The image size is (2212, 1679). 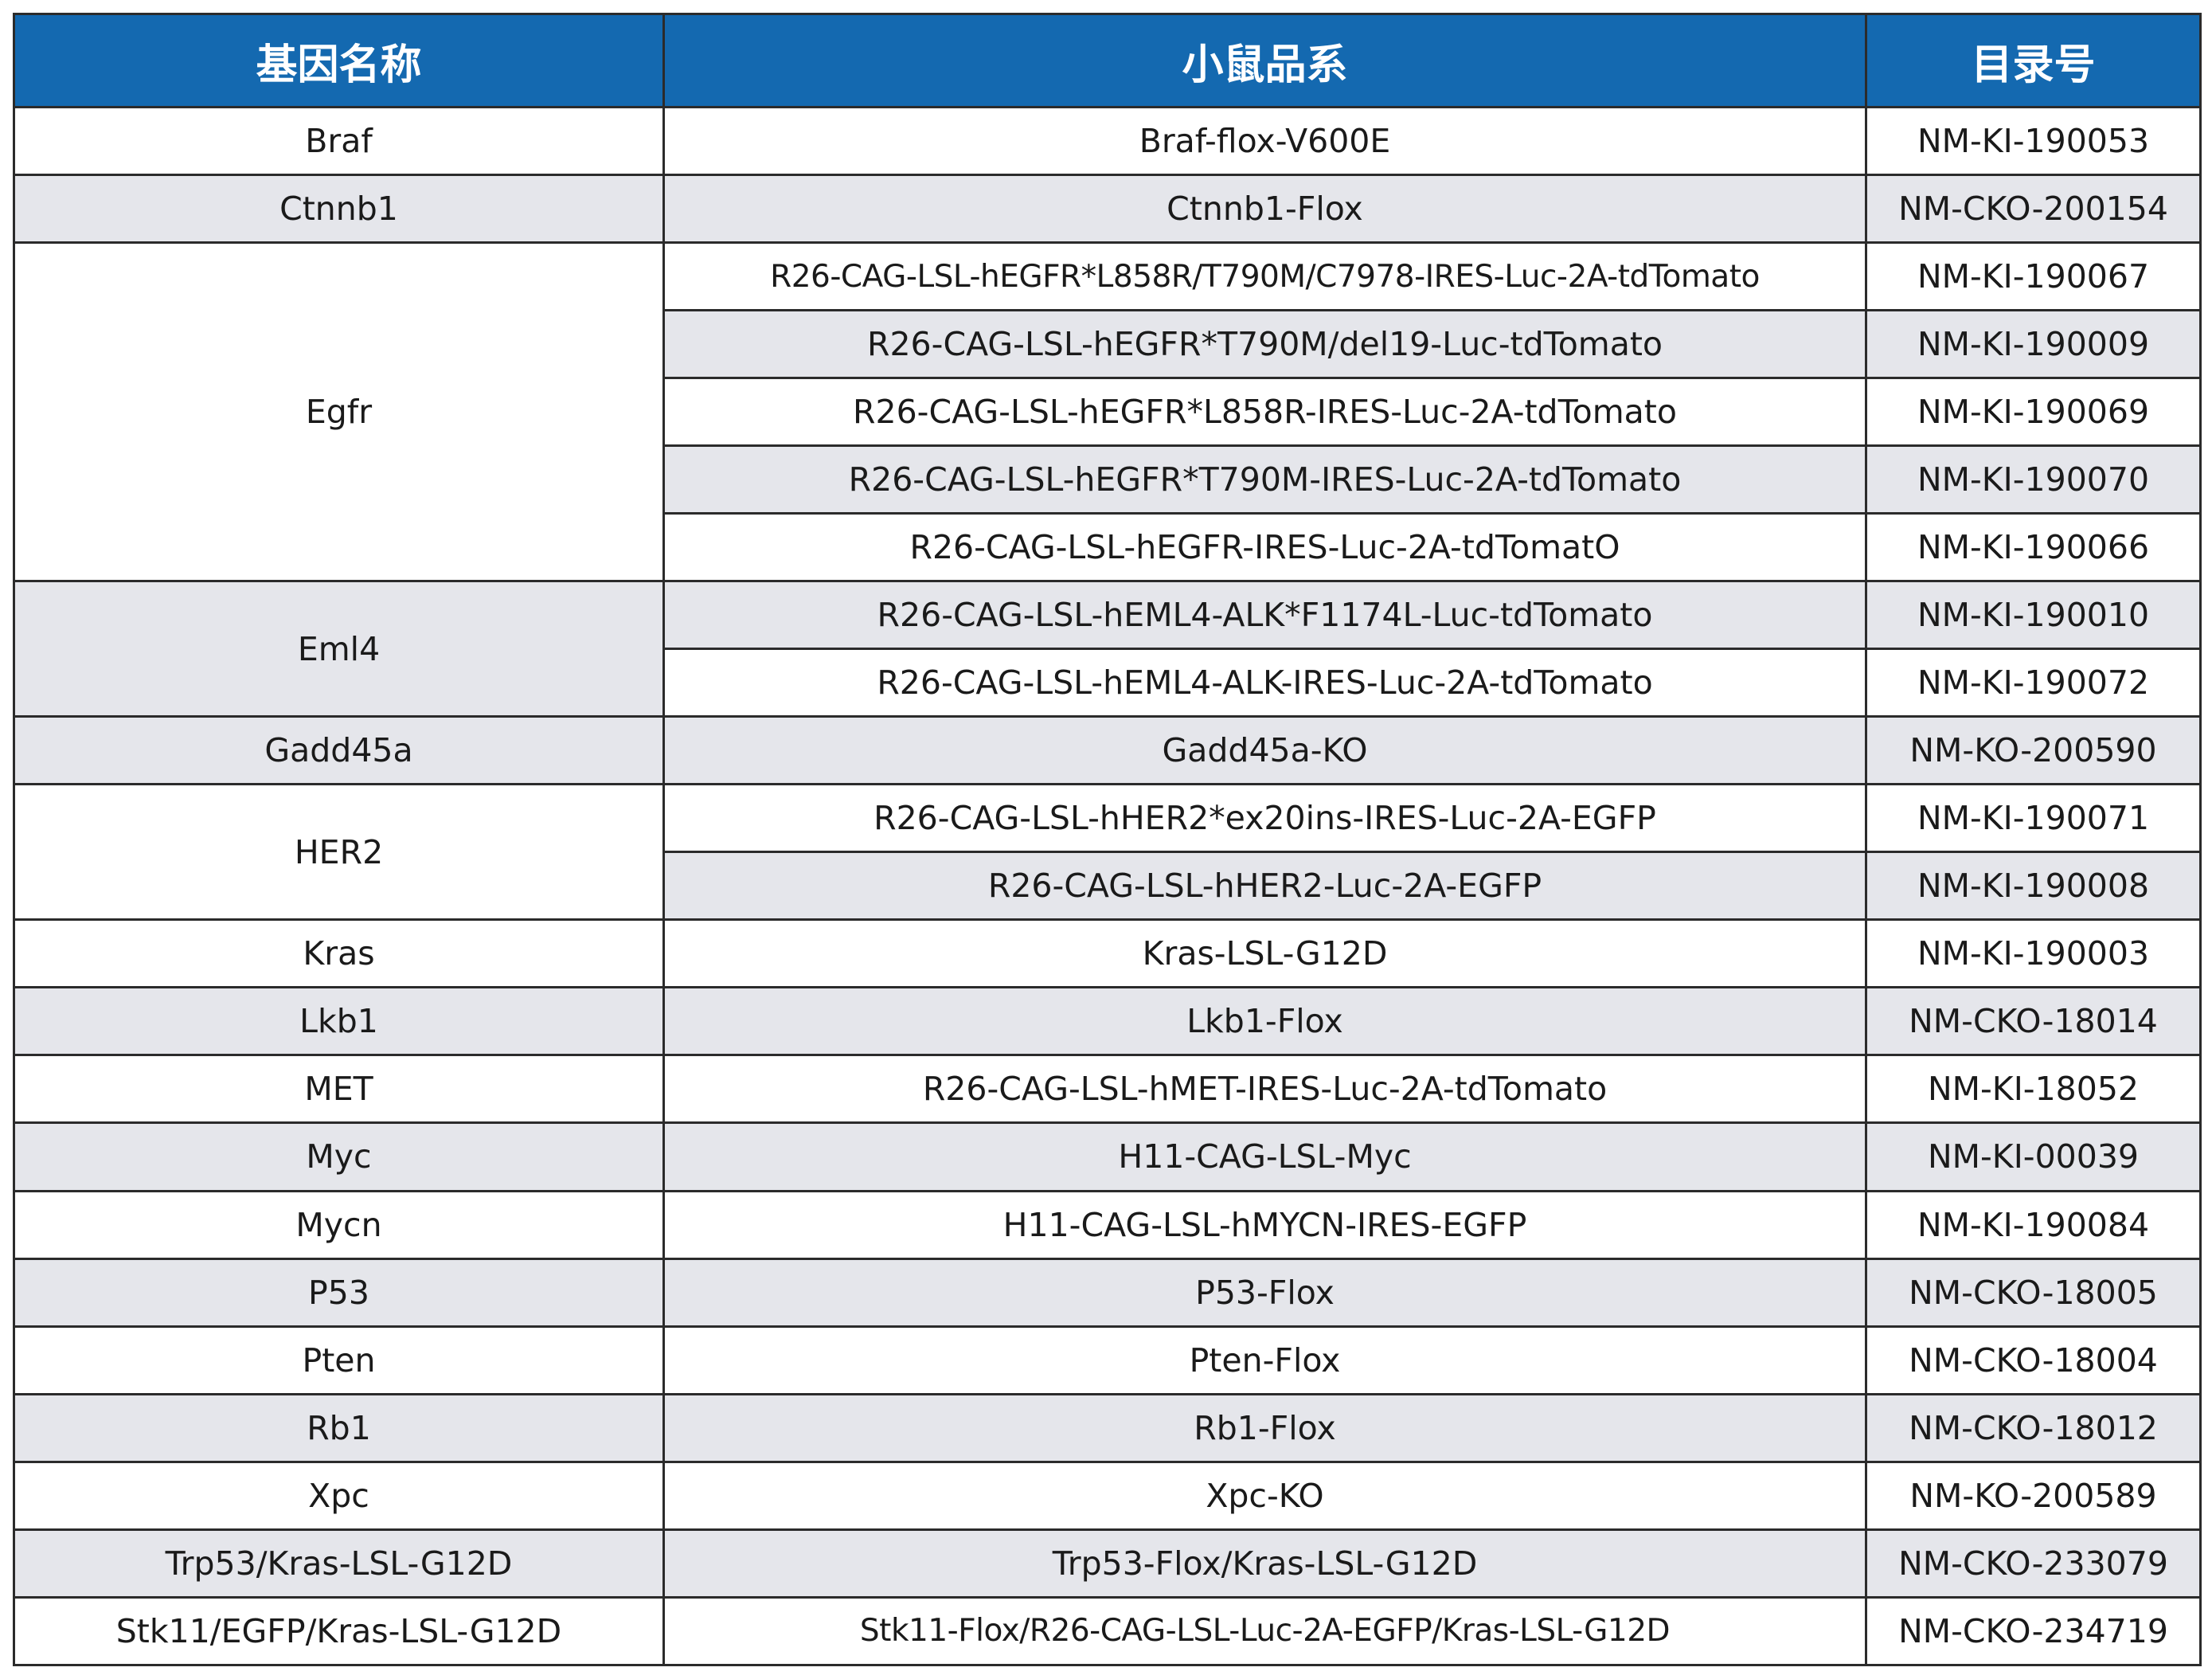 I want to click on gene-cell: Kras, so click(x=339, y=954).